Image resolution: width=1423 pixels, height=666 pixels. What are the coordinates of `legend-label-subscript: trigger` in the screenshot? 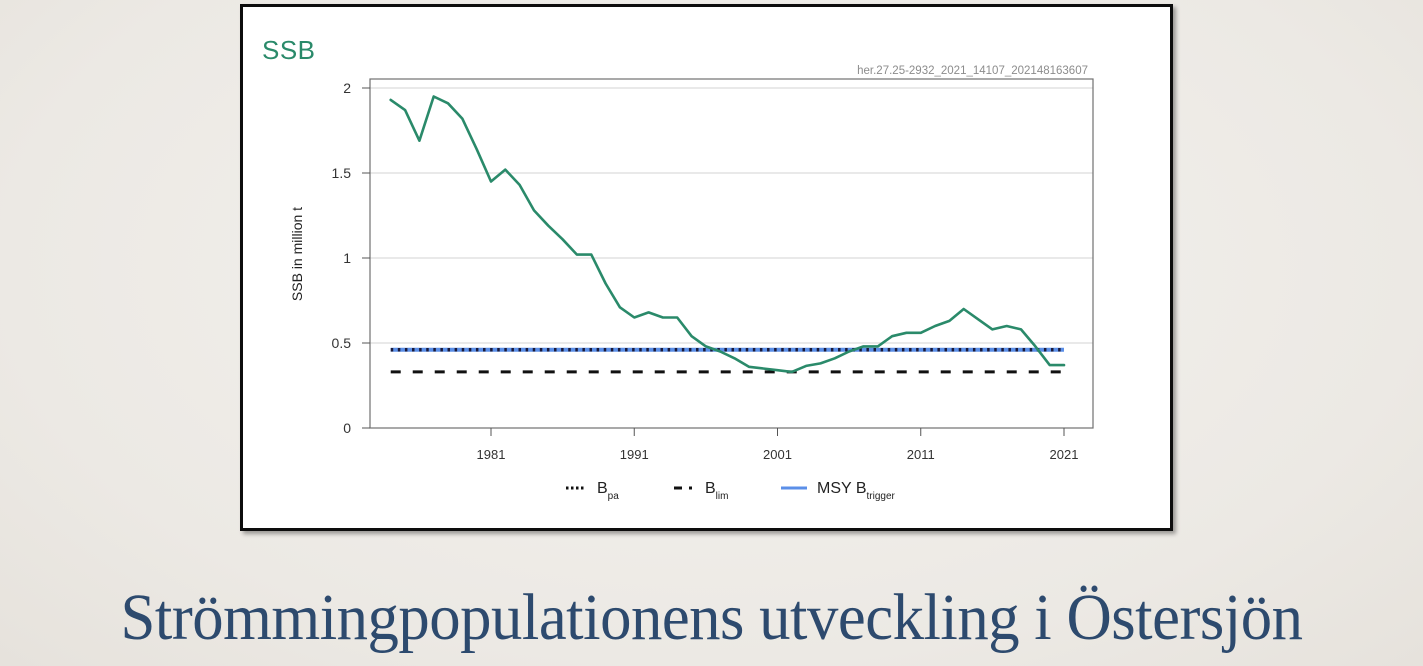 It's located at (881, 496).